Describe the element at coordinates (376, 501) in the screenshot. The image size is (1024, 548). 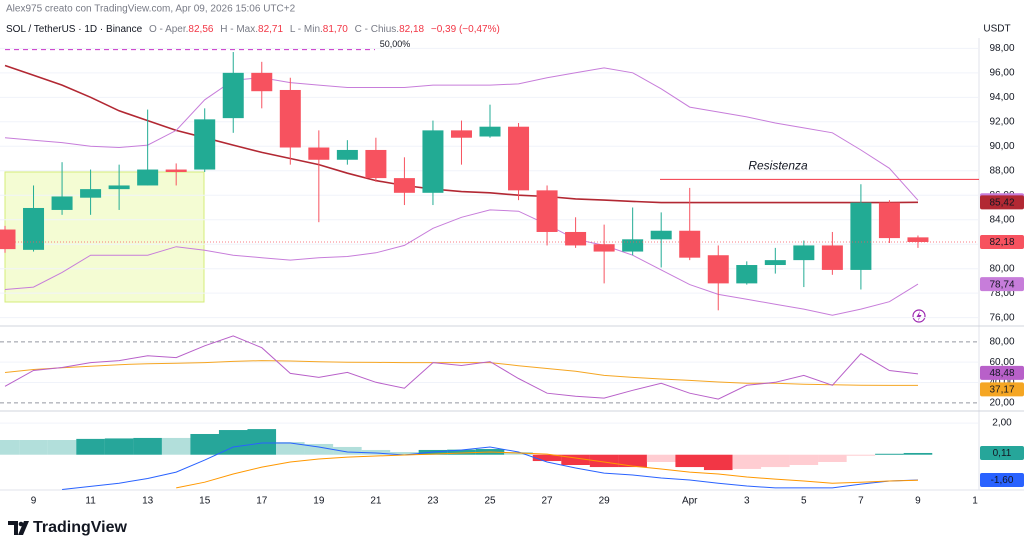
I see `x-tick-label: 21` at that location.